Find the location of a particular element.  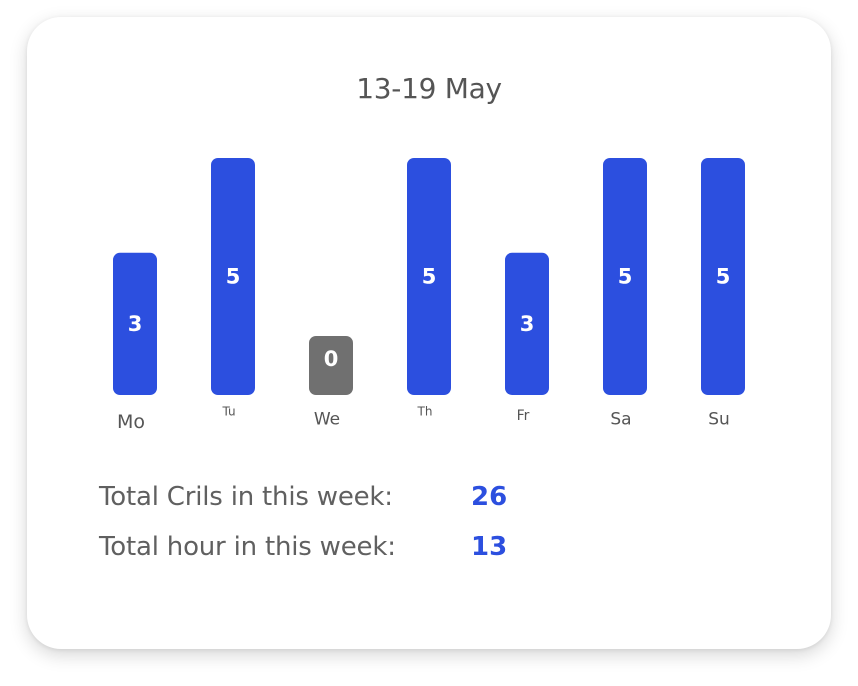

bar-mo is located at coordinates (135, 323).